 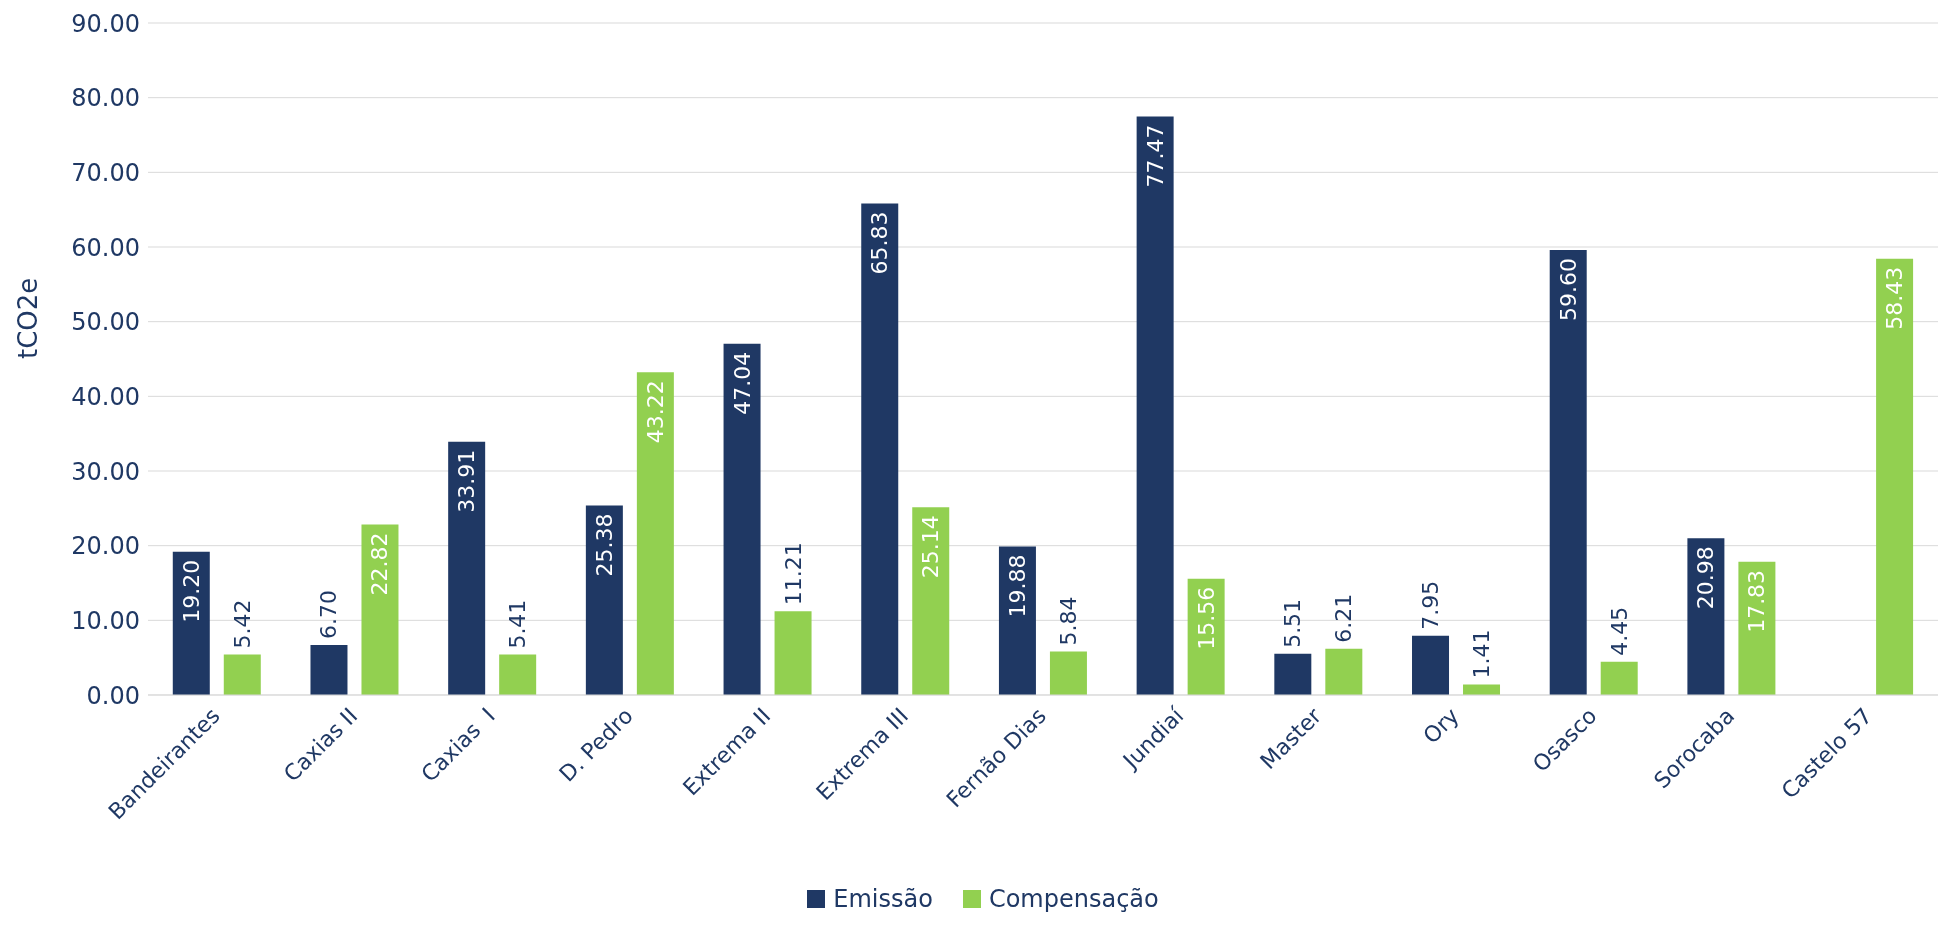 I want to click on data-label: 25.38, so click(x=604, y=545).